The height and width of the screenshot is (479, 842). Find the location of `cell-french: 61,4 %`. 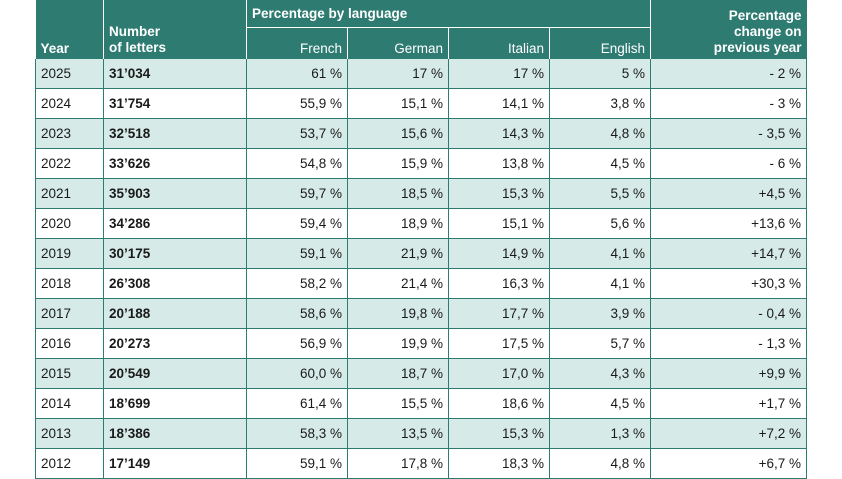

cell-french: 61,4 % is located at coordinates (297, 403).